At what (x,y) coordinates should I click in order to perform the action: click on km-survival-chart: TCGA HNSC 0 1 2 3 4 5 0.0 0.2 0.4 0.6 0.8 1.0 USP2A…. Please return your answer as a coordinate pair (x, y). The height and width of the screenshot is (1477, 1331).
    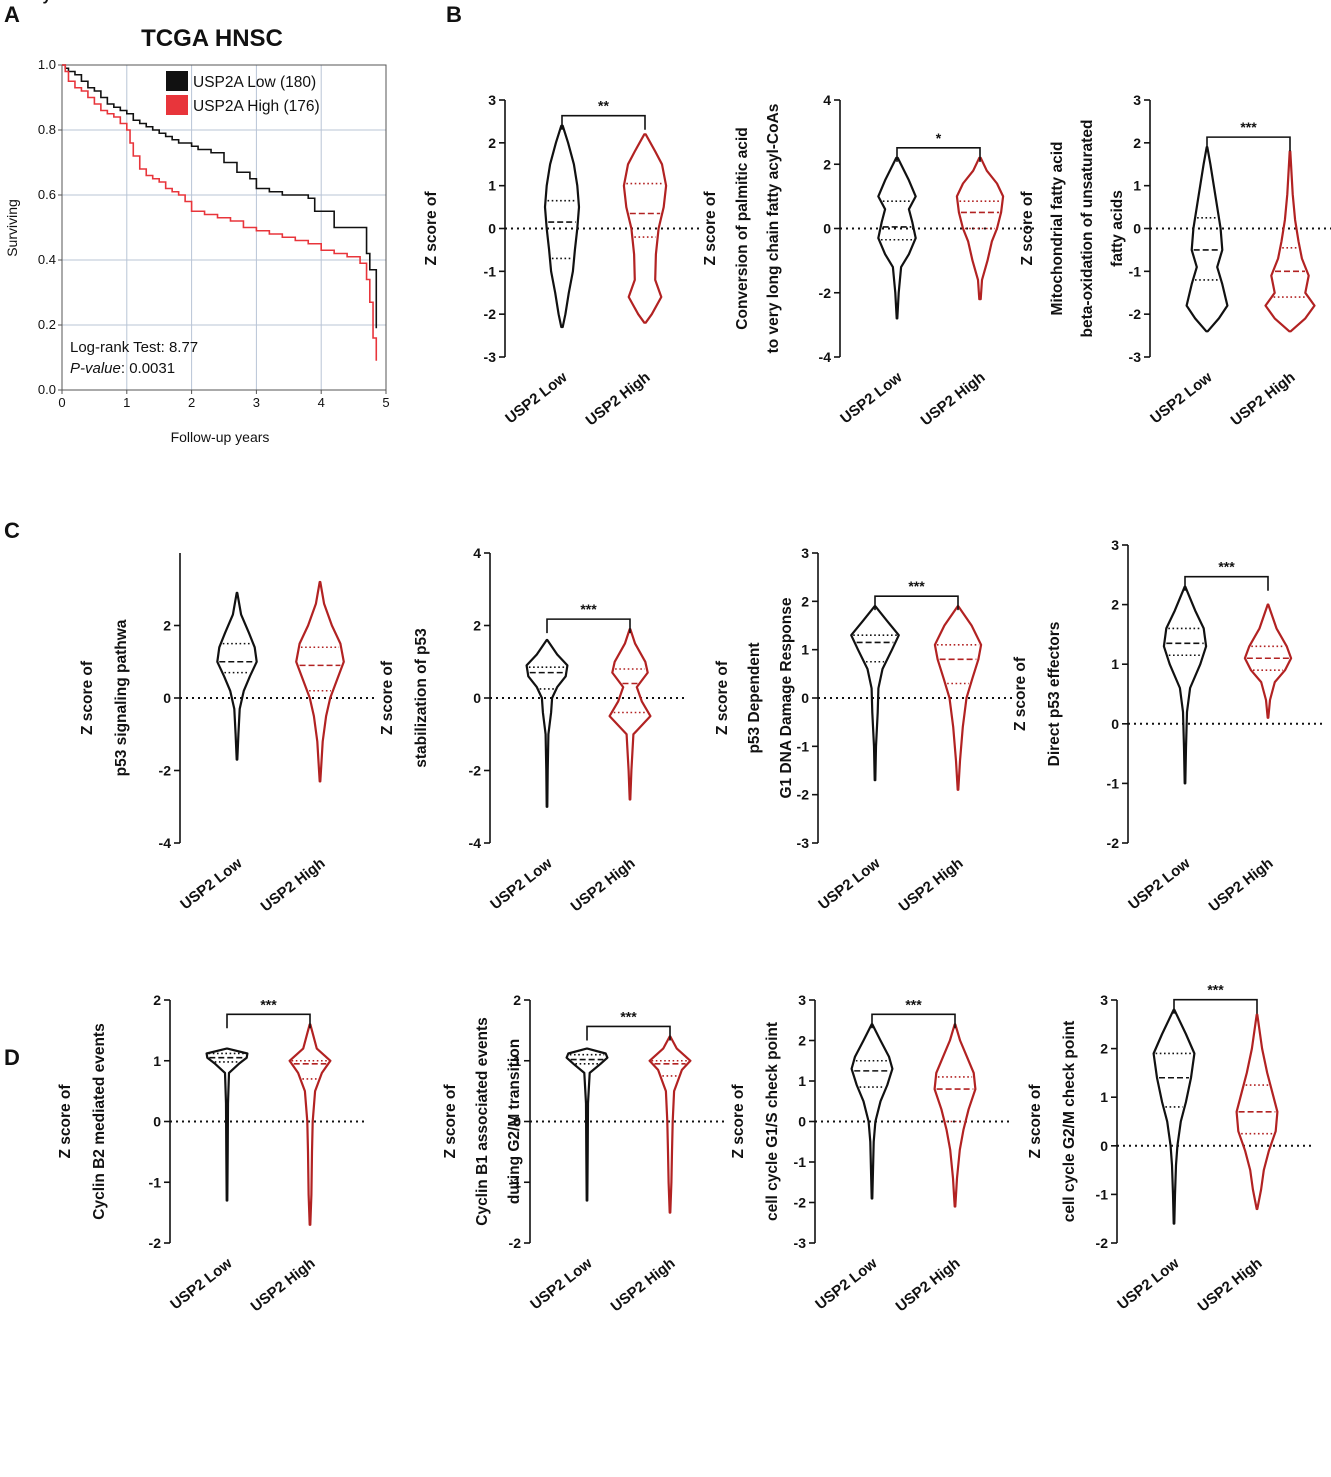
    Looking at the image, I should click on (197, 235).